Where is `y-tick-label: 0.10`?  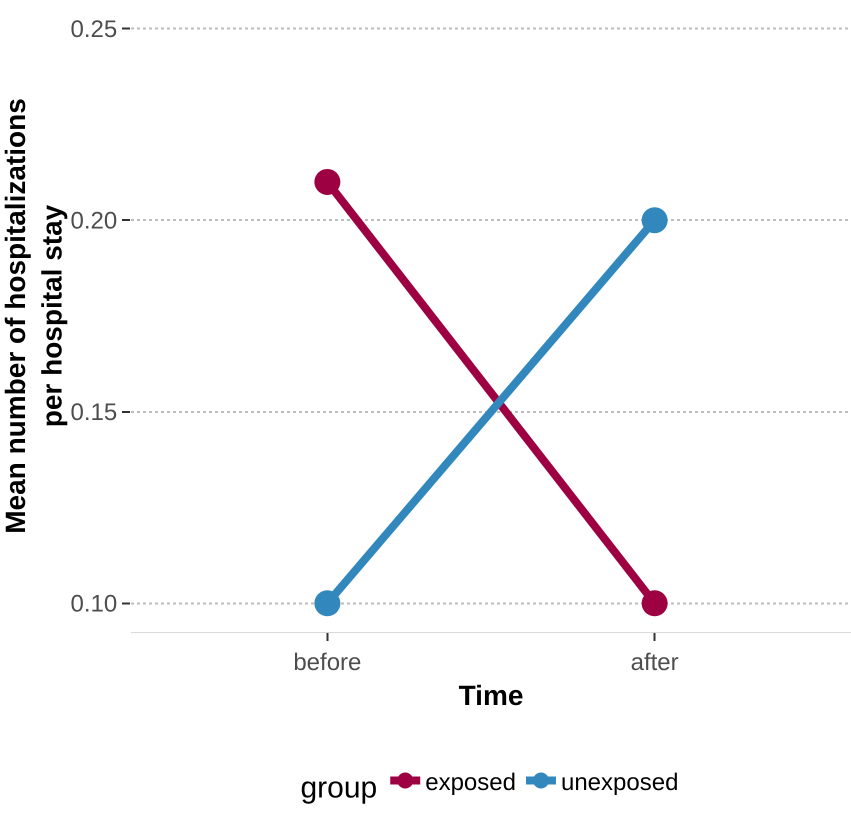 y-tick-label: 0.10 is located at coordinates (94, 604).